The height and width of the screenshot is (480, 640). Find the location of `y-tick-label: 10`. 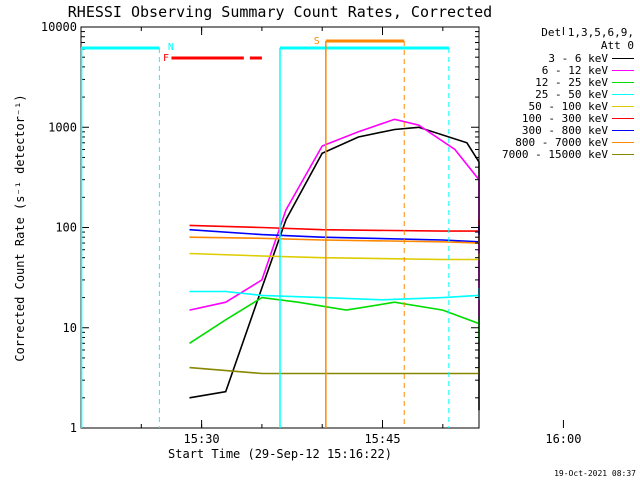

y-tick-label: 10 is located at coordinates (70, 328).